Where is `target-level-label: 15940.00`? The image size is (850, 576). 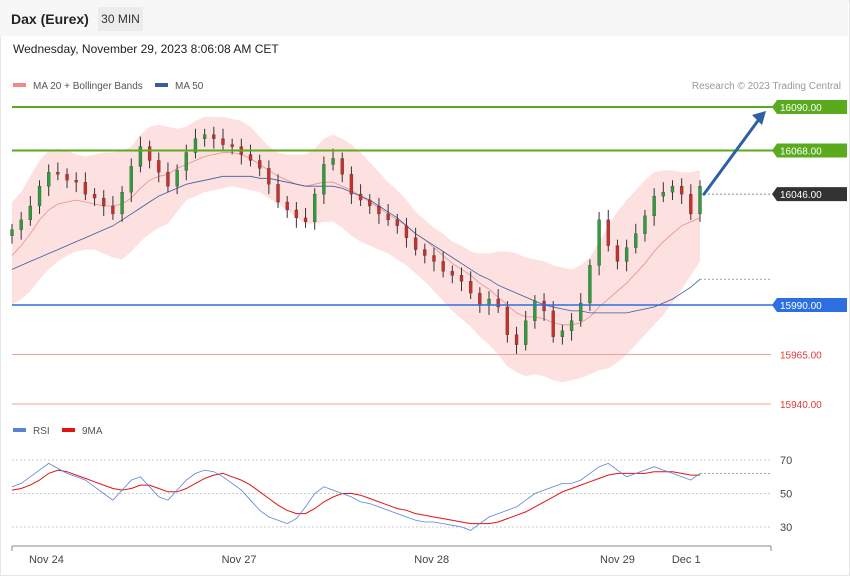
target-level-label: 15940.00 is located at coordinates (801, 405).